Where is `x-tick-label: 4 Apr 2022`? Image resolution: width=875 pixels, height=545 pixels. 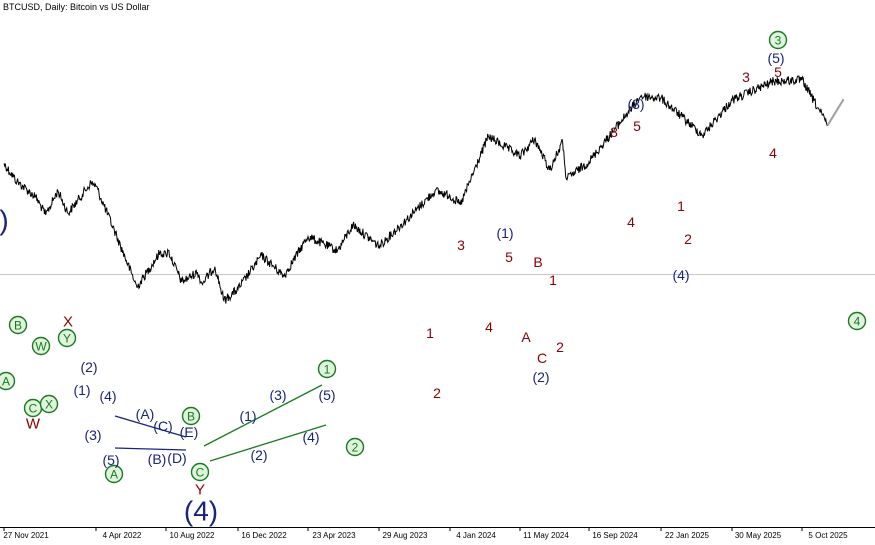
x-tick-label: 4 Apr 2022 is located at coordinates (122, 535).